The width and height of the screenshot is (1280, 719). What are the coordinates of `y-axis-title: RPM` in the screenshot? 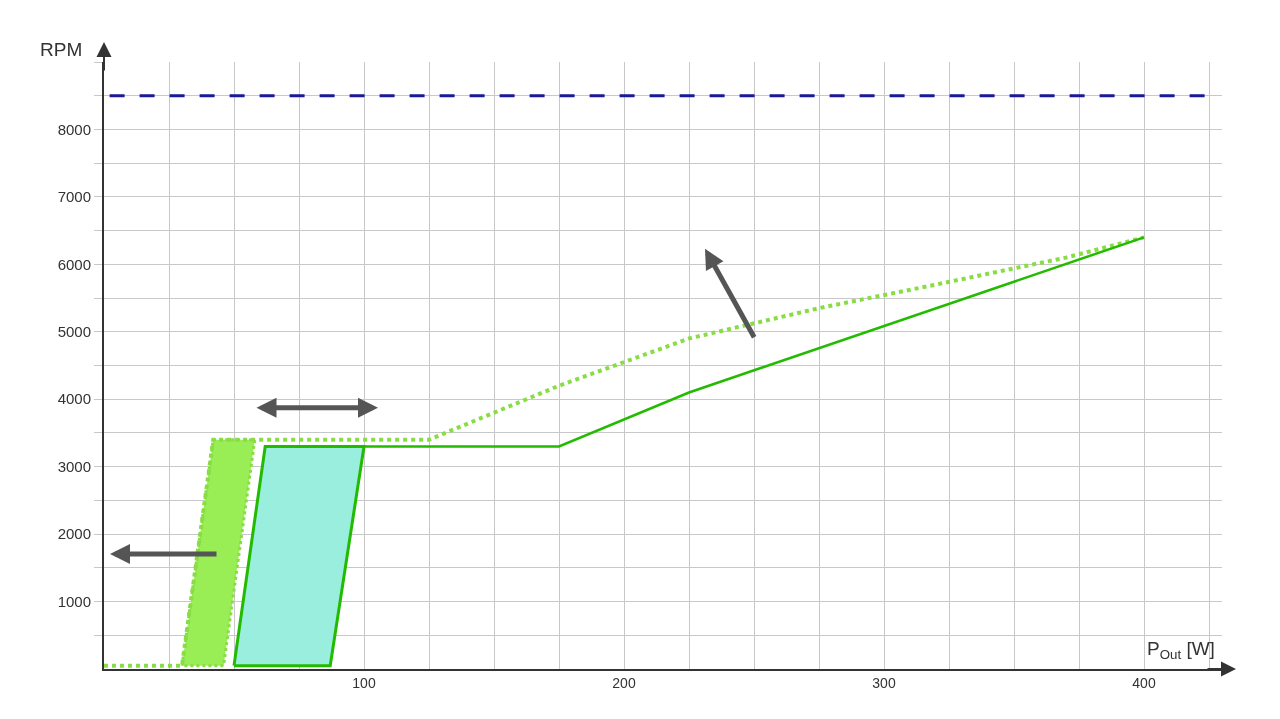 It's located at (61, 49).